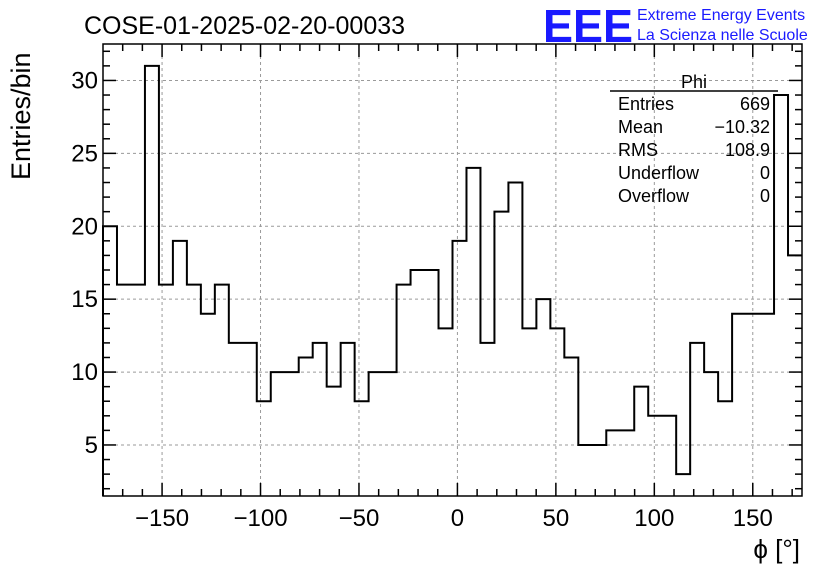 The width and height of the screenshot is (836, 572). I want to click on x-tick-label: 50, so click(556, 518).